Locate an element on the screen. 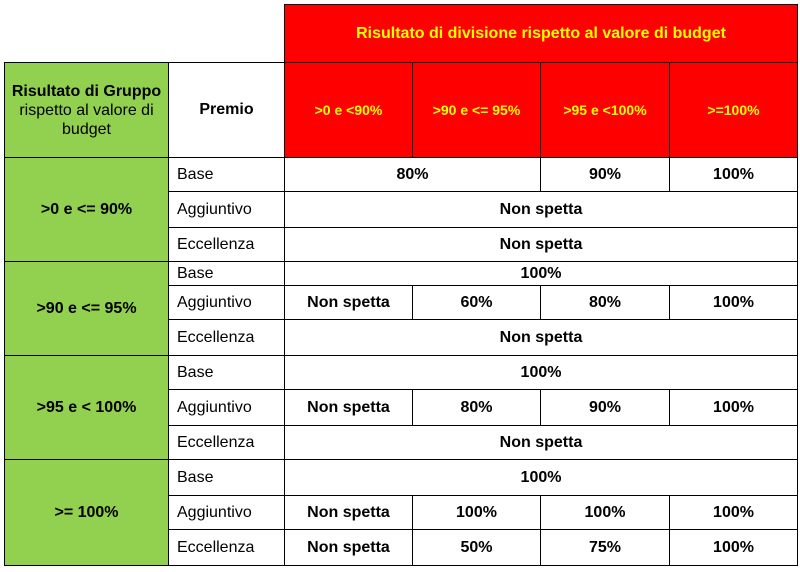  premio-header: Premio is located at coordinates (226, 110).